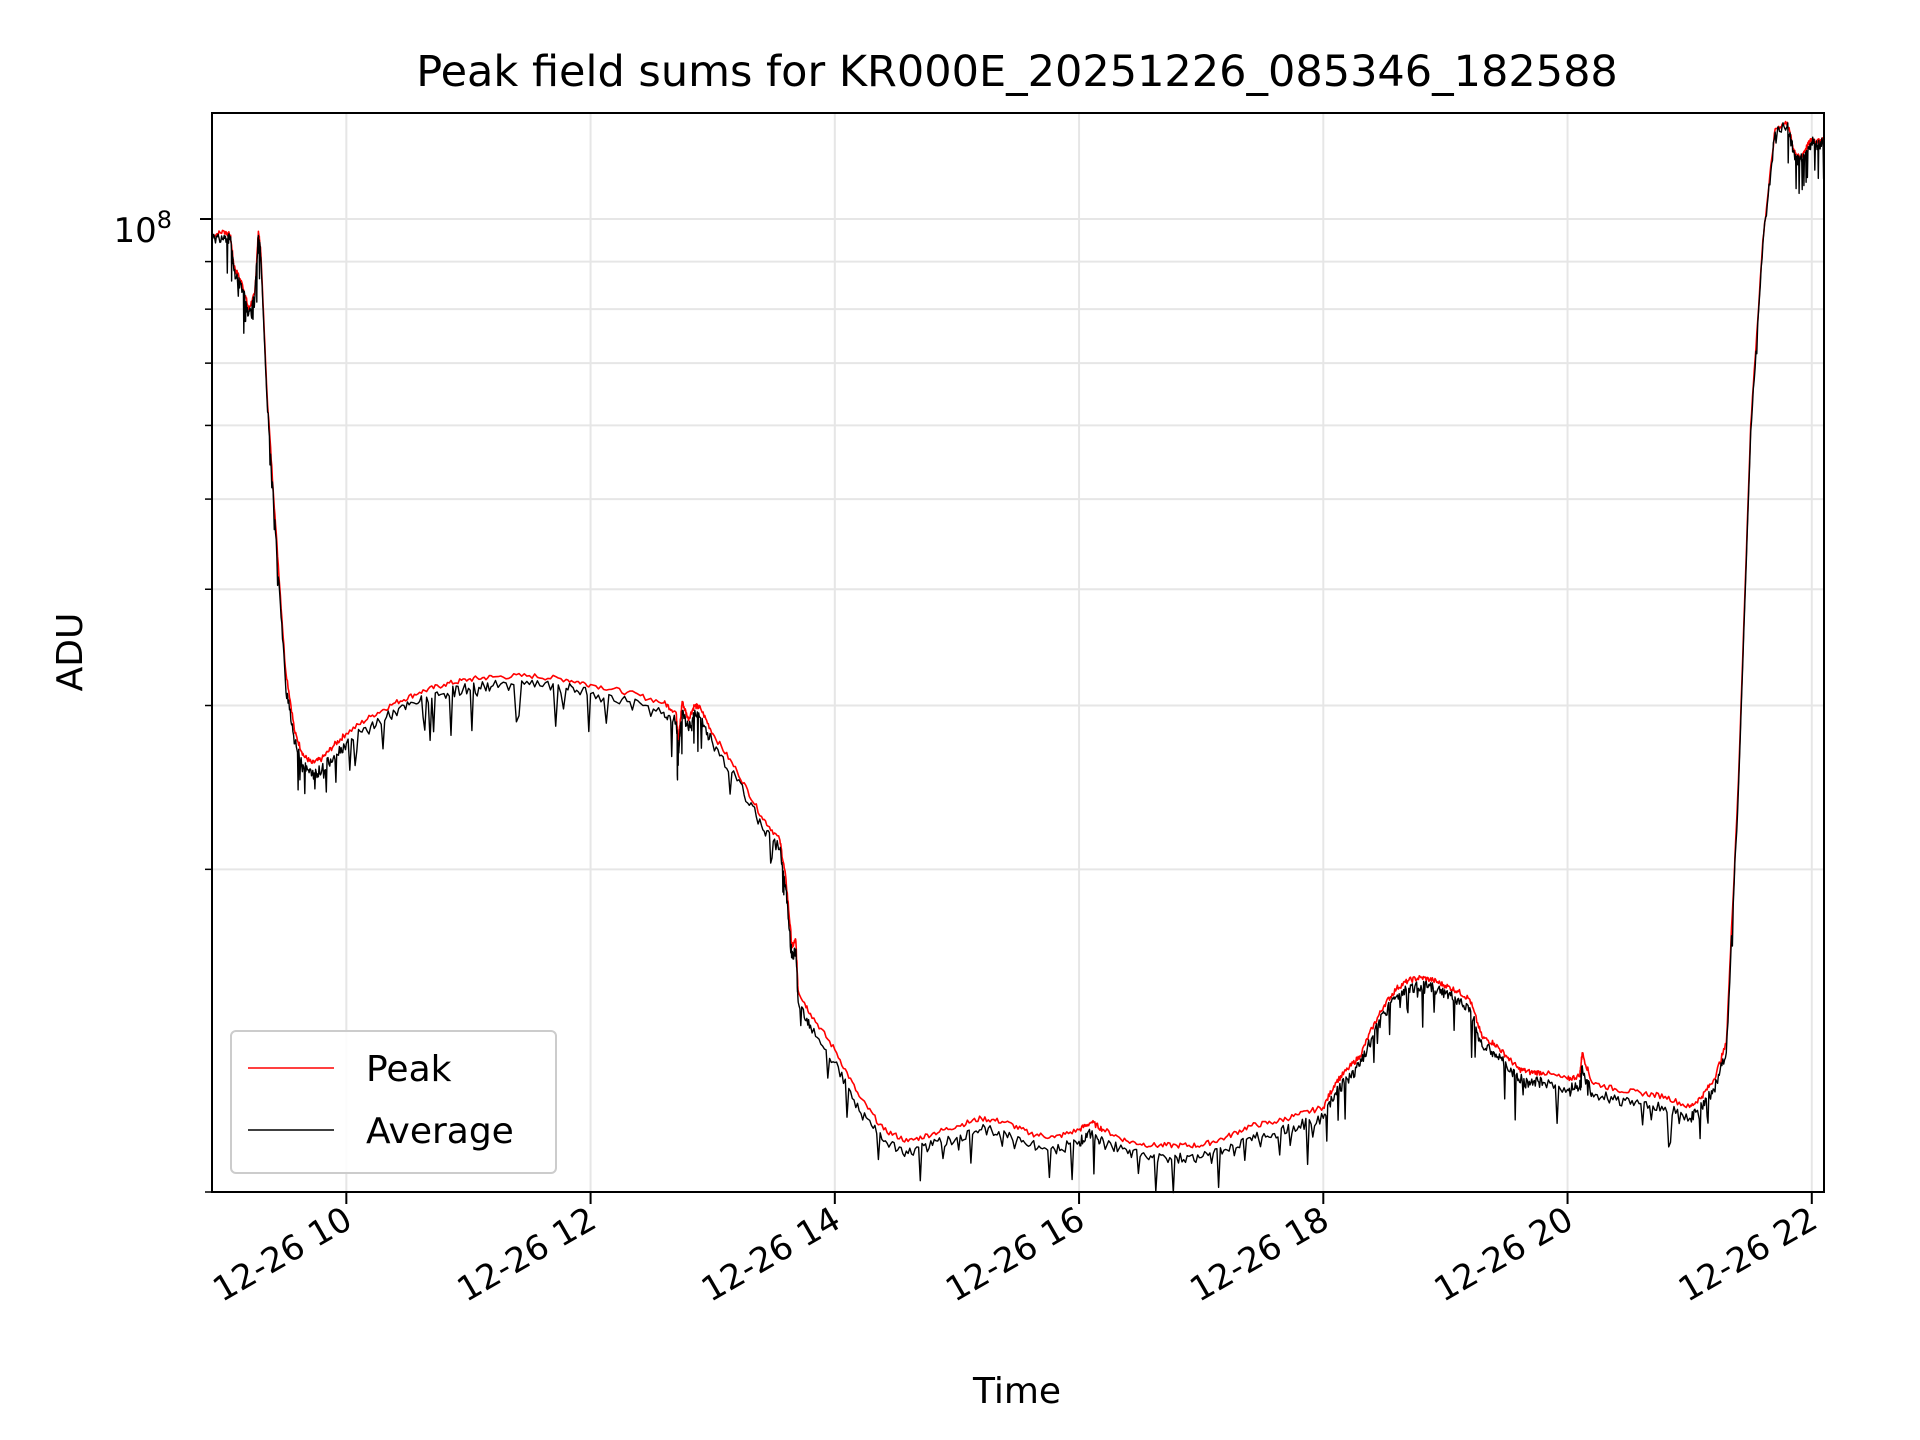 This screenshot has width=1920, height=1440. I want to click on y-tick-label-1e8: 108, so click(142, 228).